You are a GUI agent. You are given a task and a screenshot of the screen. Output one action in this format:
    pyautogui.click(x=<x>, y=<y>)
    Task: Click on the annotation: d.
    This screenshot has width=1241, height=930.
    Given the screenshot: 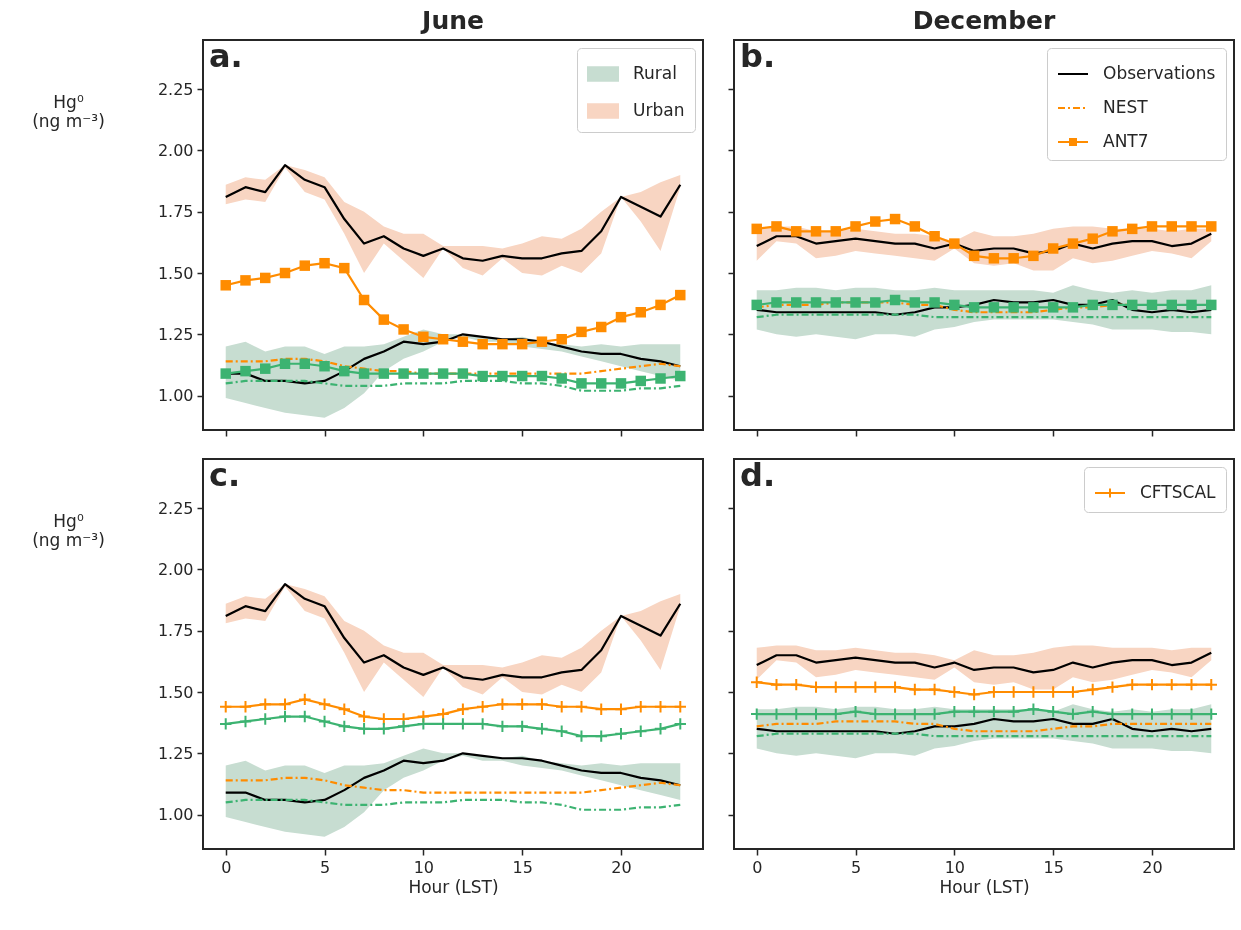 What is the action you would take?
    pyautogui.click(x=758, y=475)
    